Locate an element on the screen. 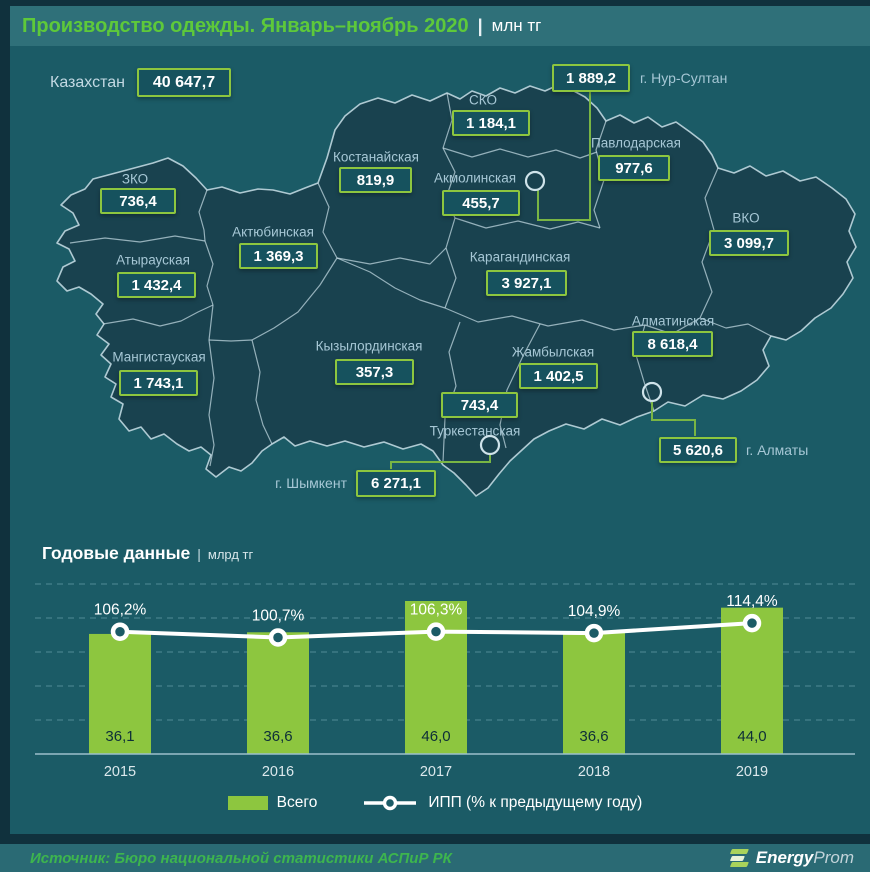 This screenshot has height=872, width=870. legend-bar-swatch is located at coordinates (247, 803).